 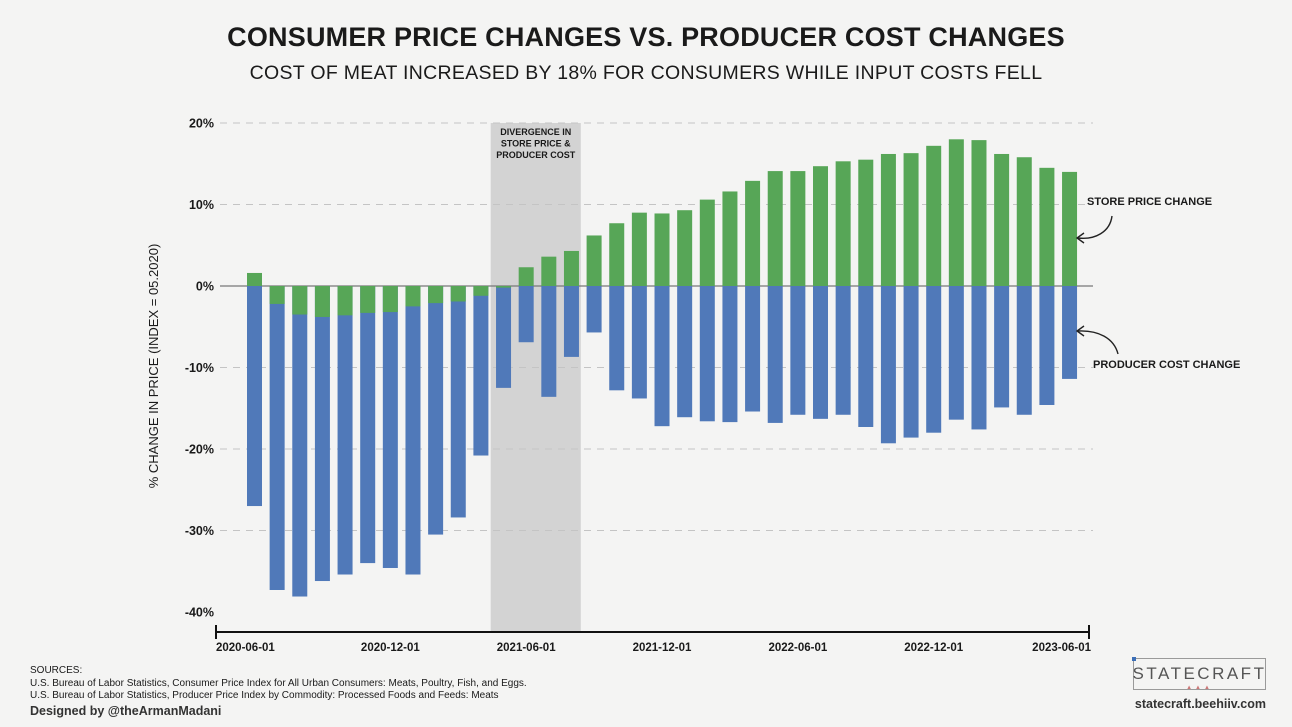 I want to click on store-arrowhead-icon, so click(x=1080, y=238).